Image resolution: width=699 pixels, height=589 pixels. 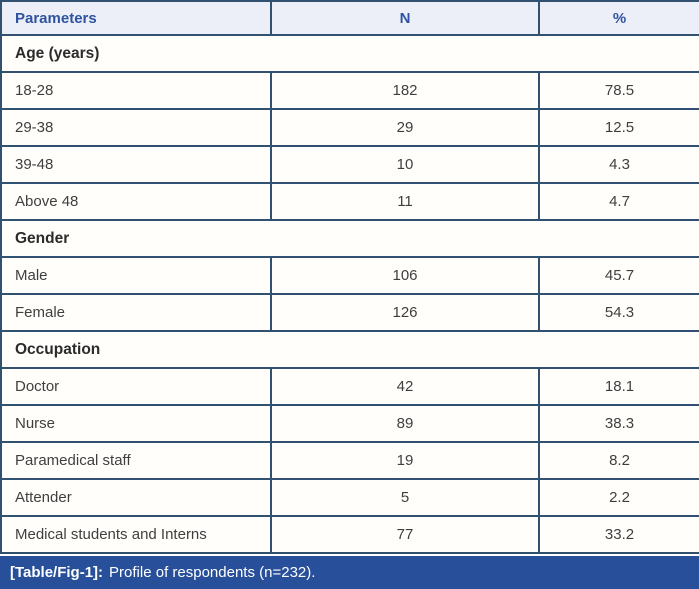 What do you see at coordinates (136, 164) in the screenshot?
I see `cell-parameter: 39-48` at bounding box center [136, 164].